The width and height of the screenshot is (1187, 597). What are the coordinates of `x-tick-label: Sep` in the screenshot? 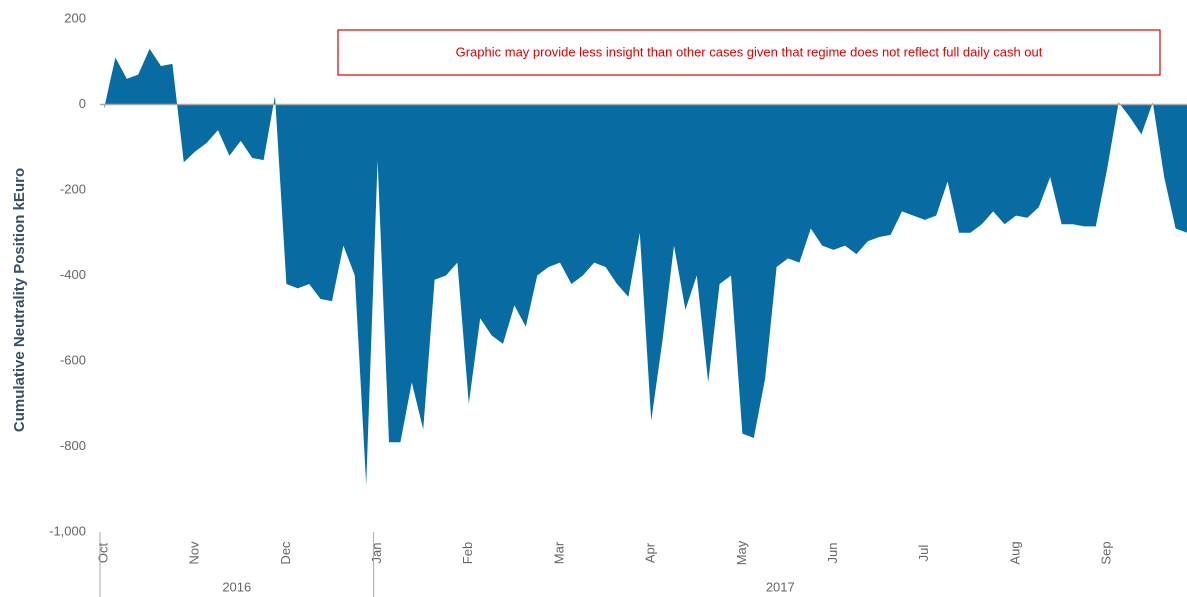 It's located at (1106, 552).